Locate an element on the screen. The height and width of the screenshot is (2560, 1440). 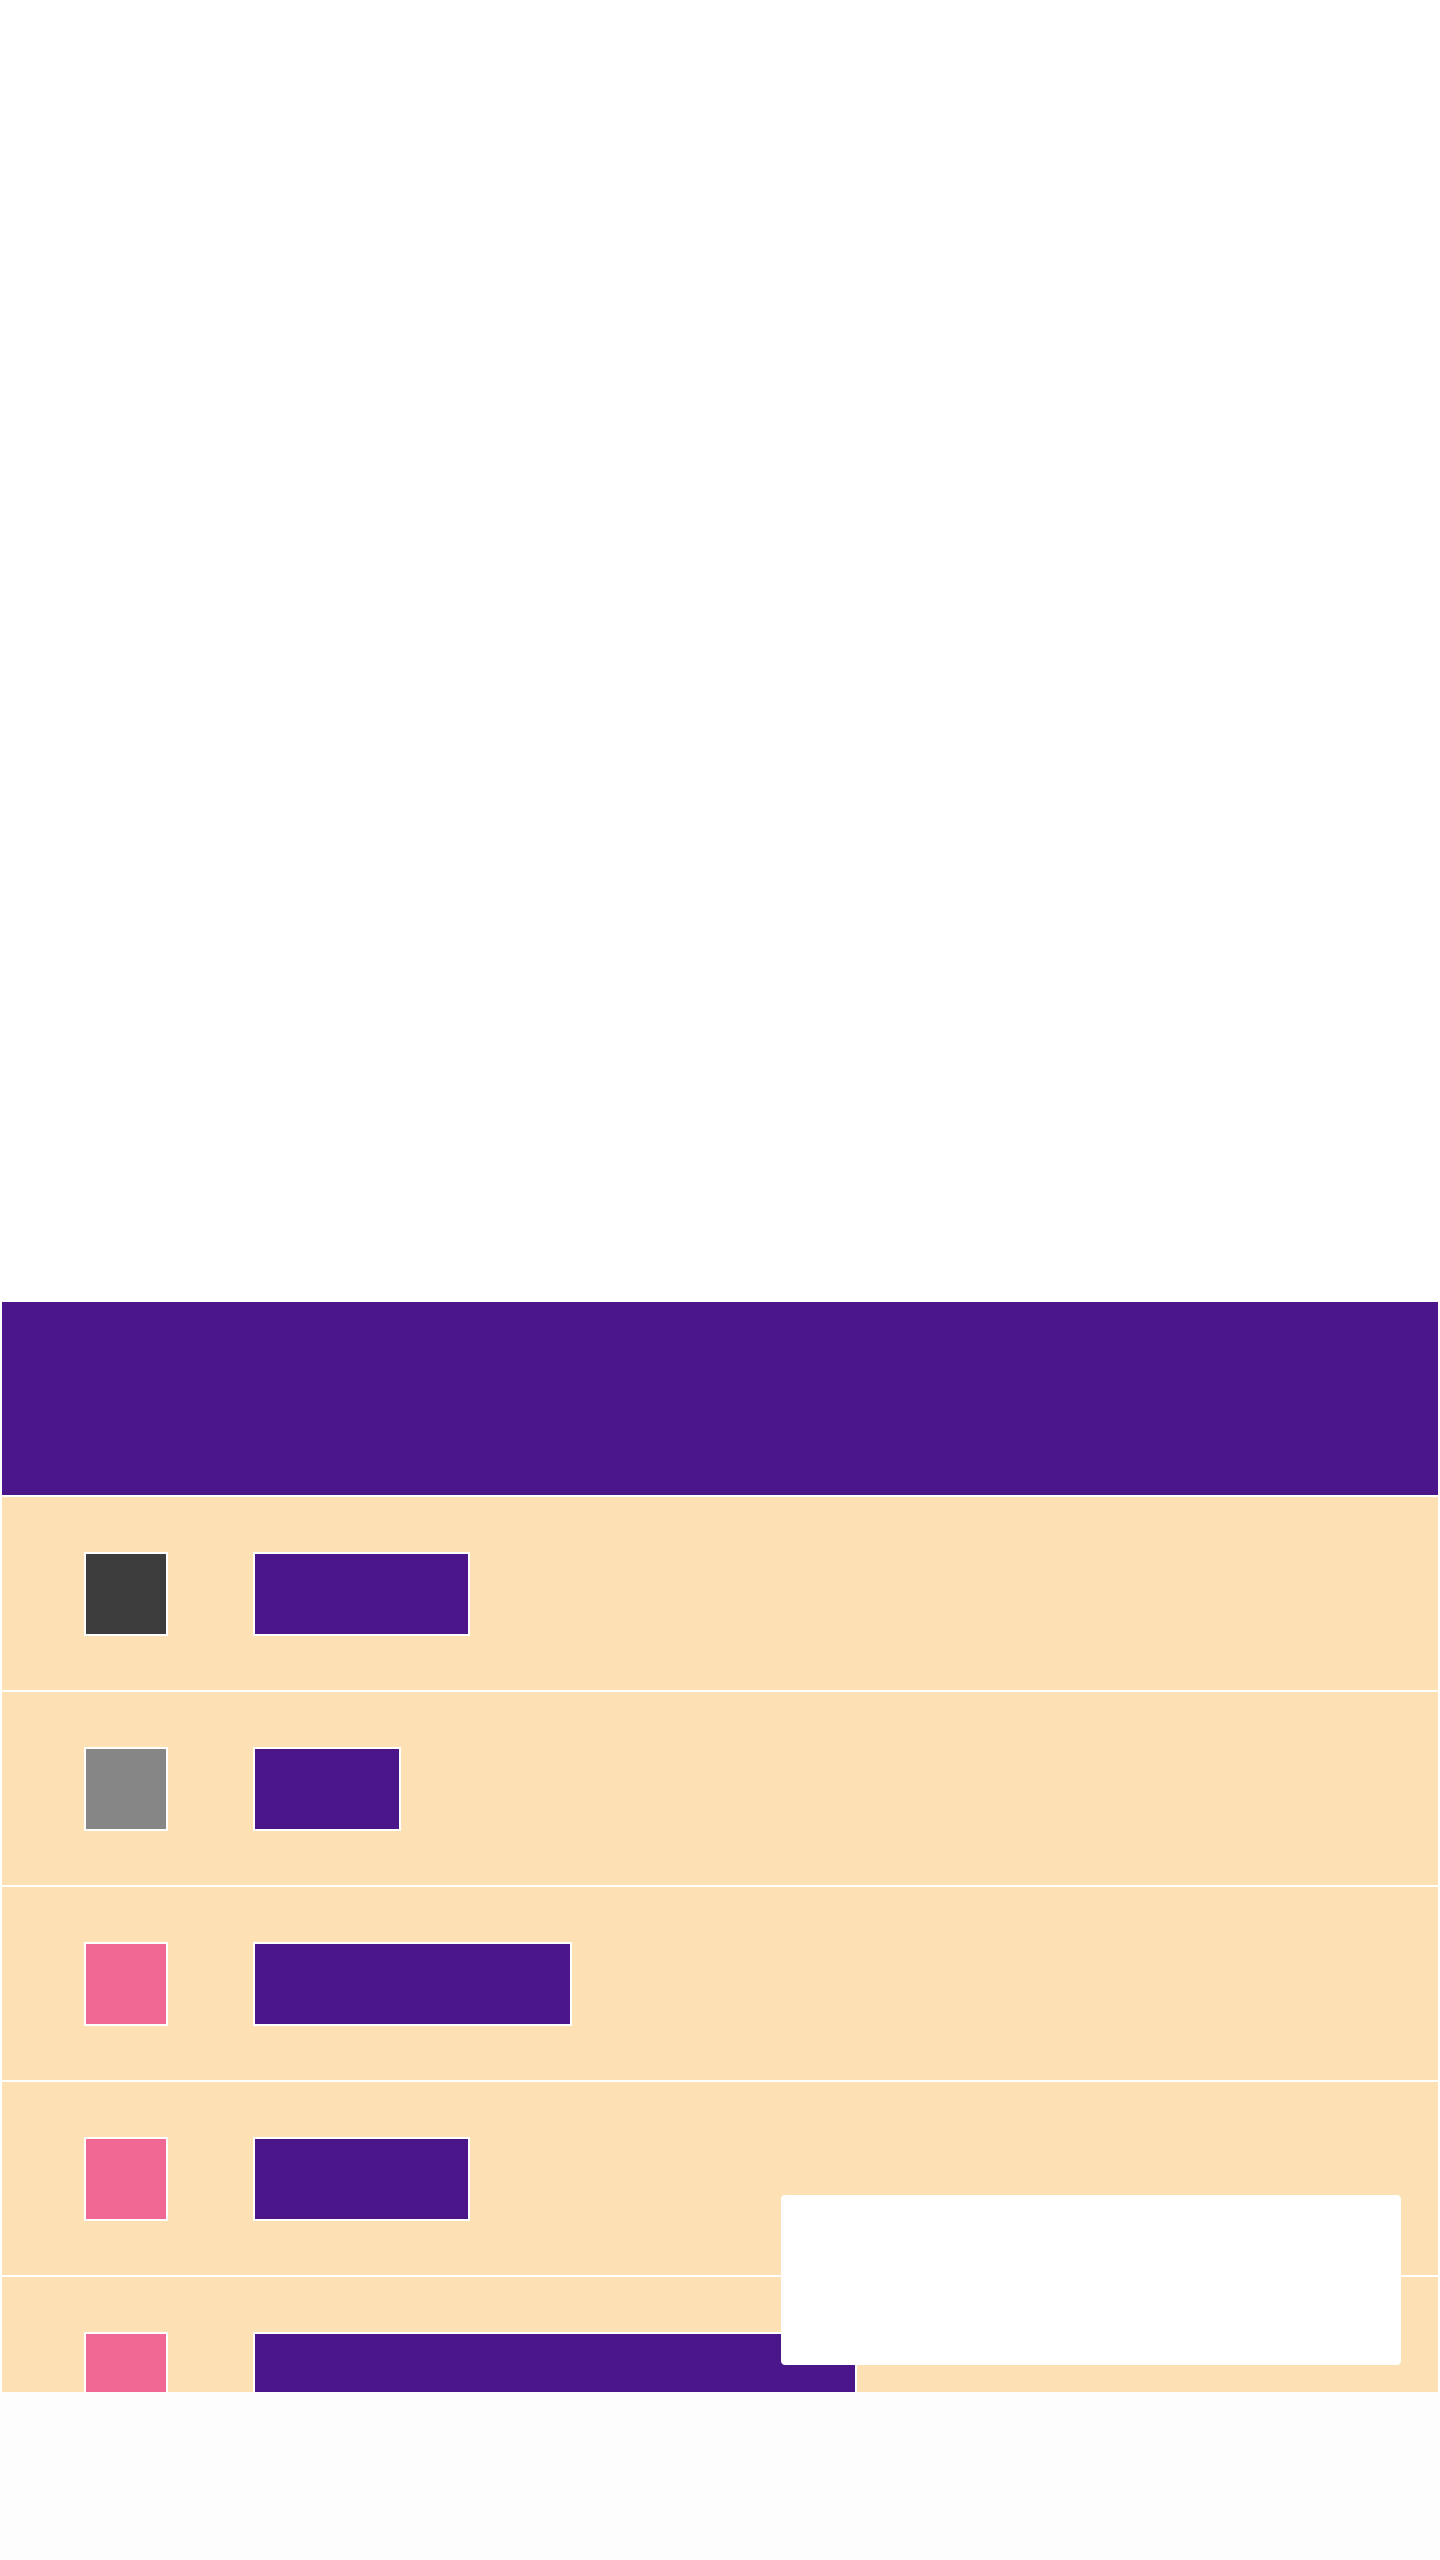
popup-card is located at coordinates (1091, 2280).